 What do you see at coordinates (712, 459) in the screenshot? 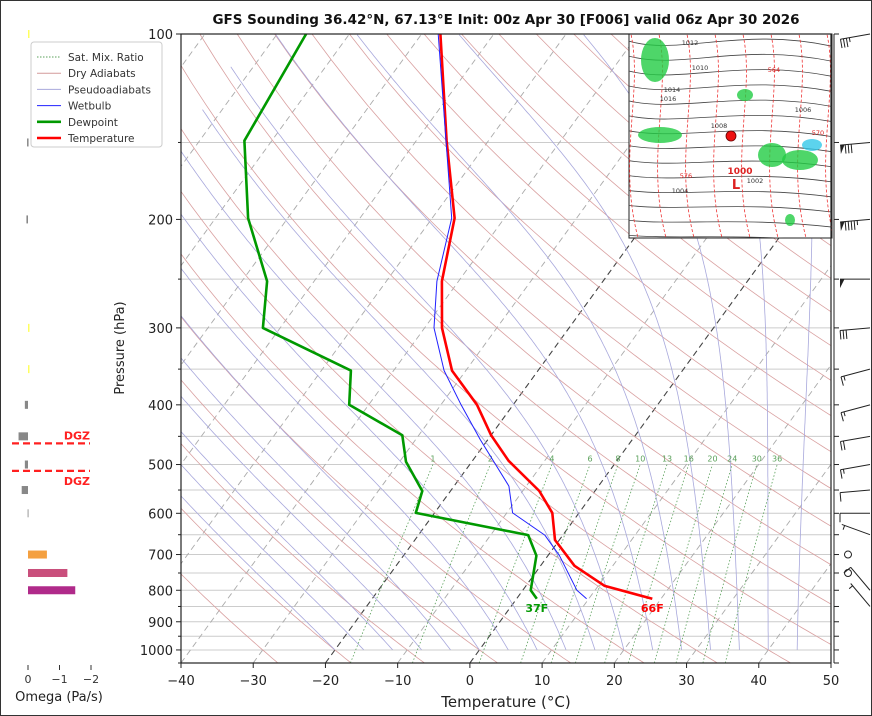
I see `mixing-ratio-label: 20` at bounding box center [712, 459].